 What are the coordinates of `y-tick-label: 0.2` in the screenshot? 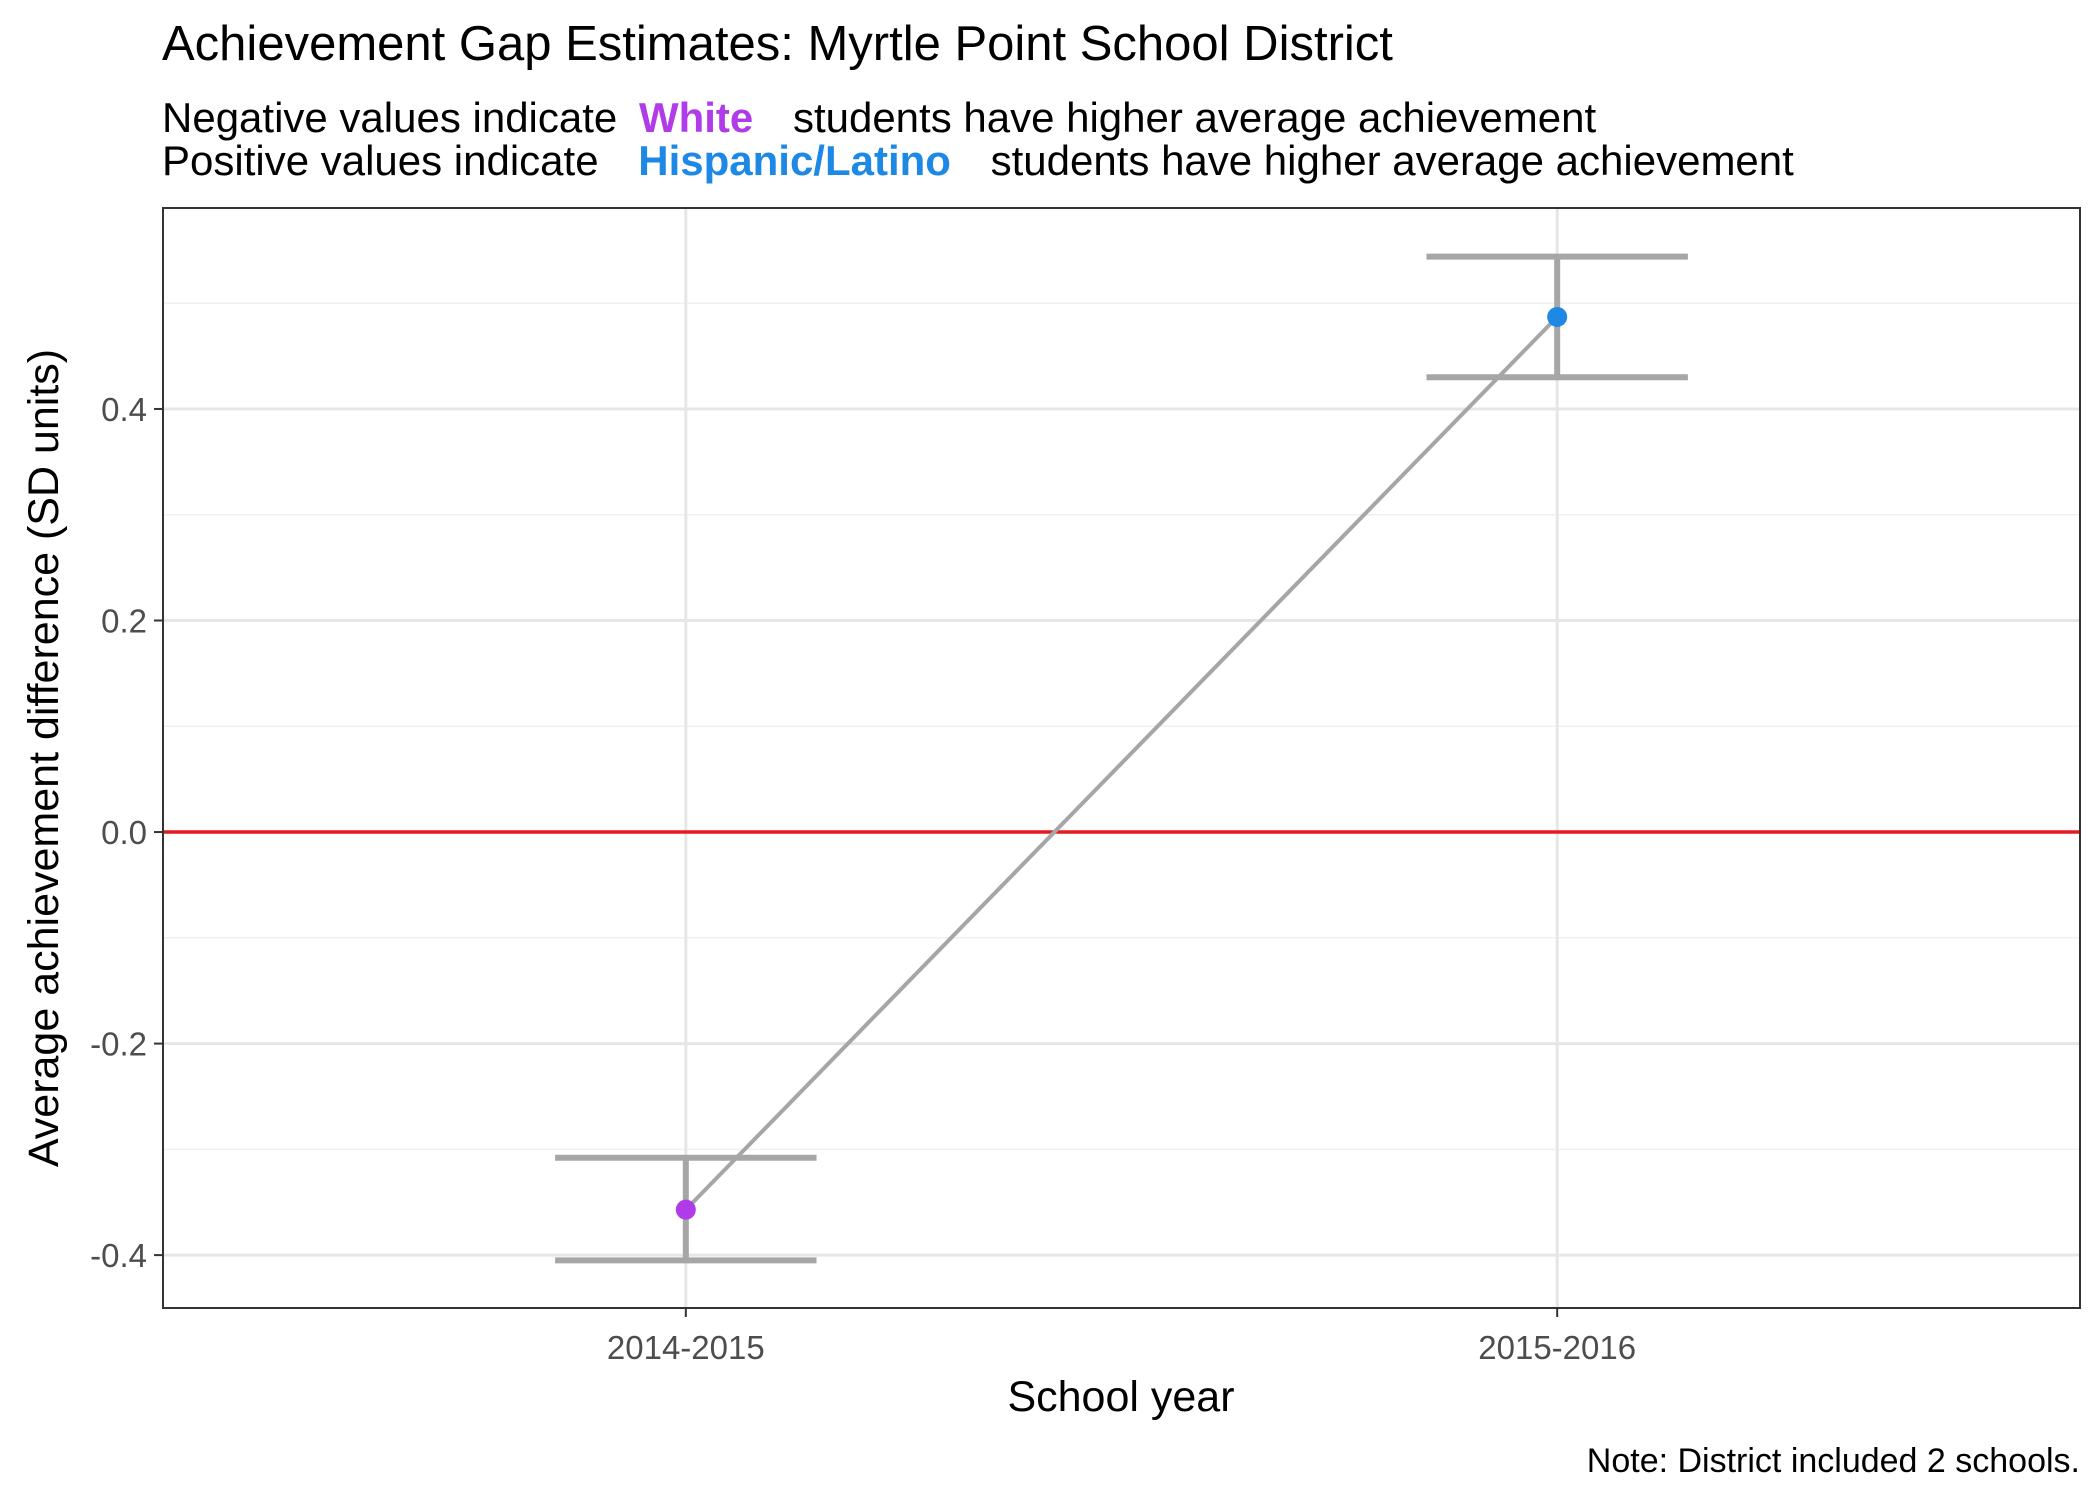 It's located at (124, 621).